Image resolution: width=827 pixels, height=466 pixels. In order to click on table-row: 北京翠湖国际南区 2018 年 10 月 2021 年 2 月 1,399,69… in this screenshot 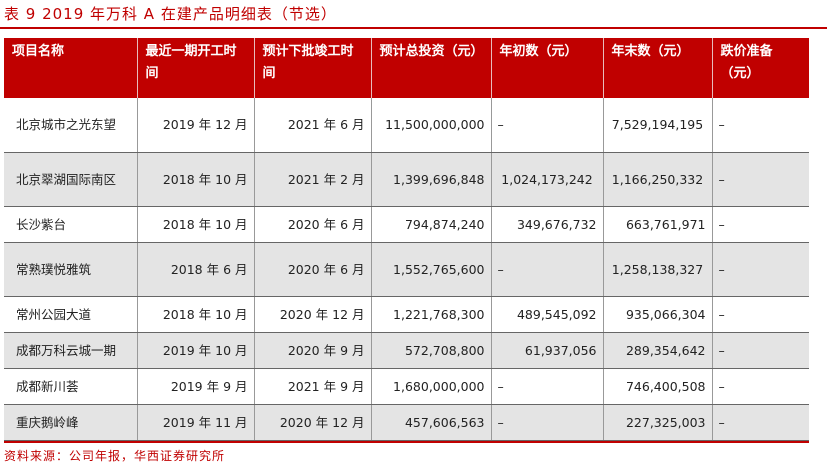, I will do `click(406, 179)`.